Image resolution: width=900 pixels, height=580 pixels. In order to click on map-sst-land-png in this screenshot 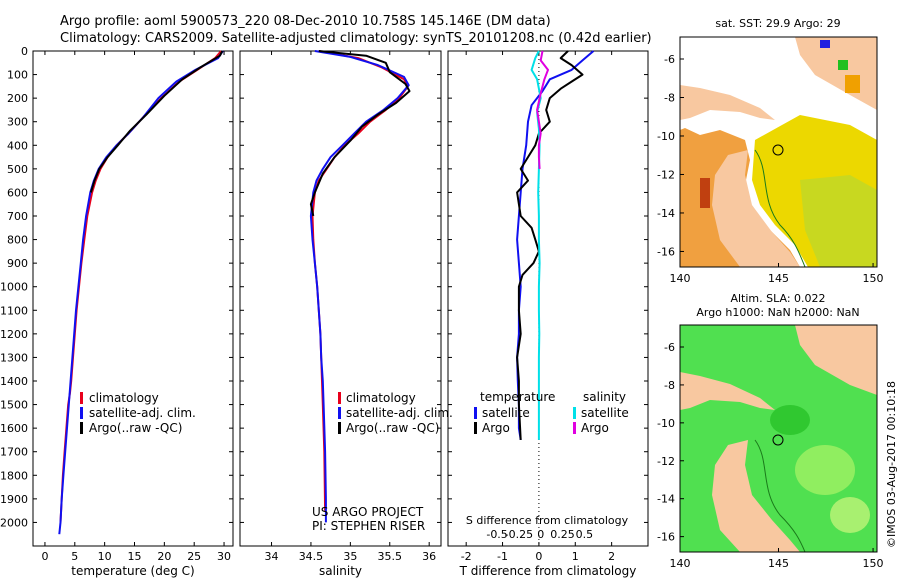, I will do `click(778, 73)`.